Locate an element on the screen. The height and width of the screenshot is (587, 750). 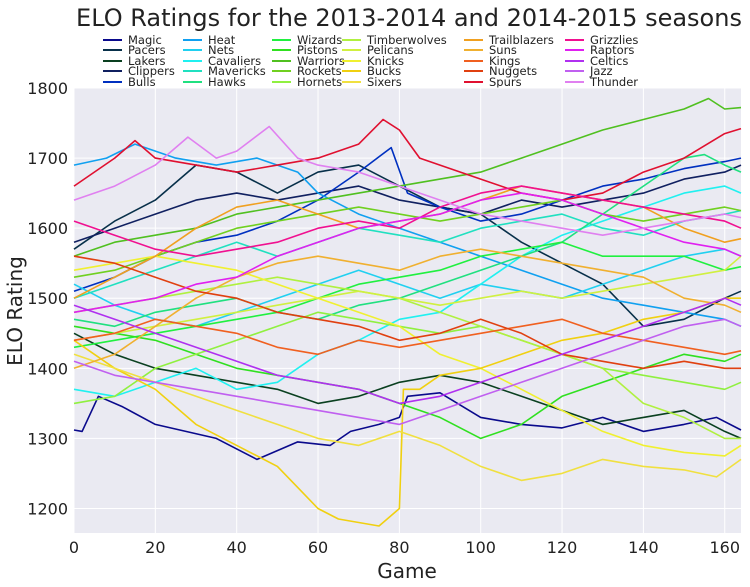
legend-label: Hornets is located at coordinates (319, 82).